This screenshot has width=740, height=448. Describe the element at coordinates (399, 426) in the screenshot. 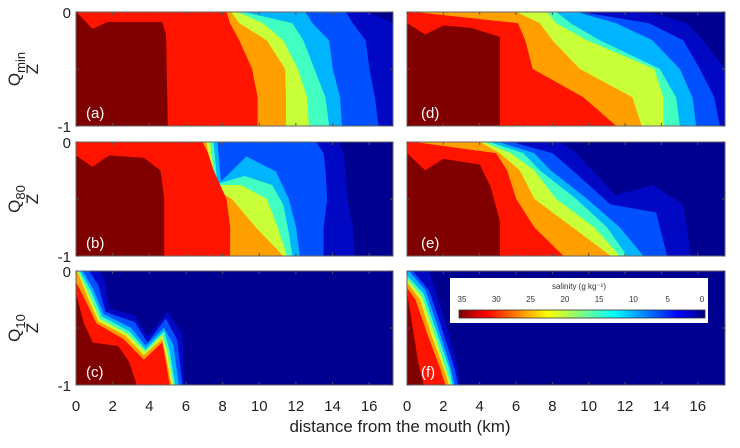

I see `x-axis-label: distance from the mouth (km)` at that location.